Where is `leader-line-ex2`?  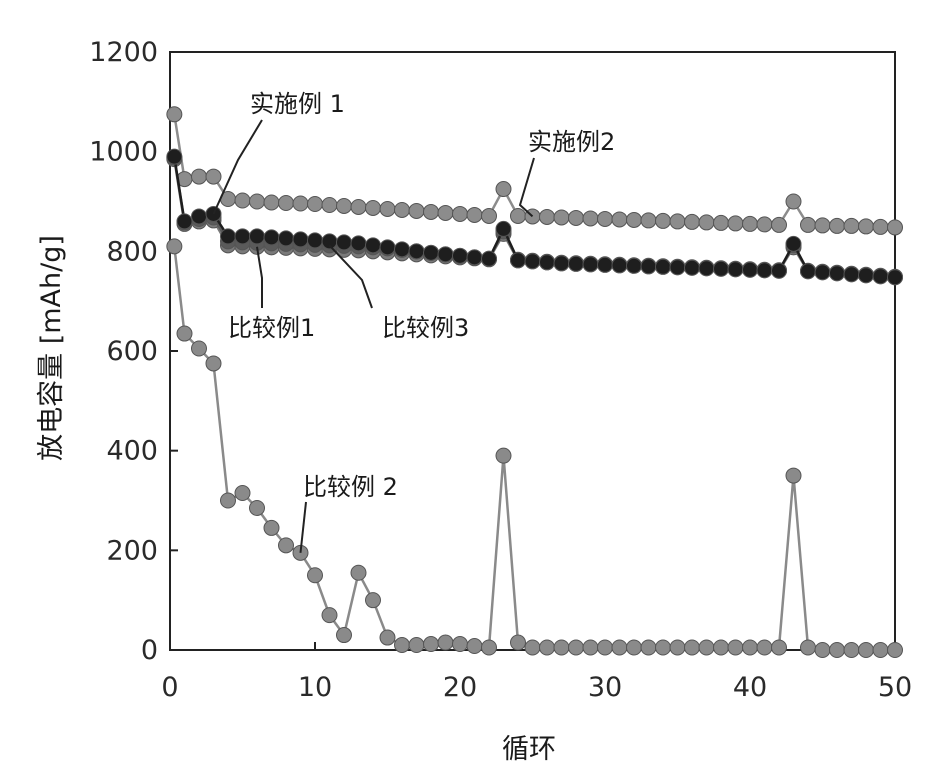
leader-line-ex2 is located at coordinates (526, 187).